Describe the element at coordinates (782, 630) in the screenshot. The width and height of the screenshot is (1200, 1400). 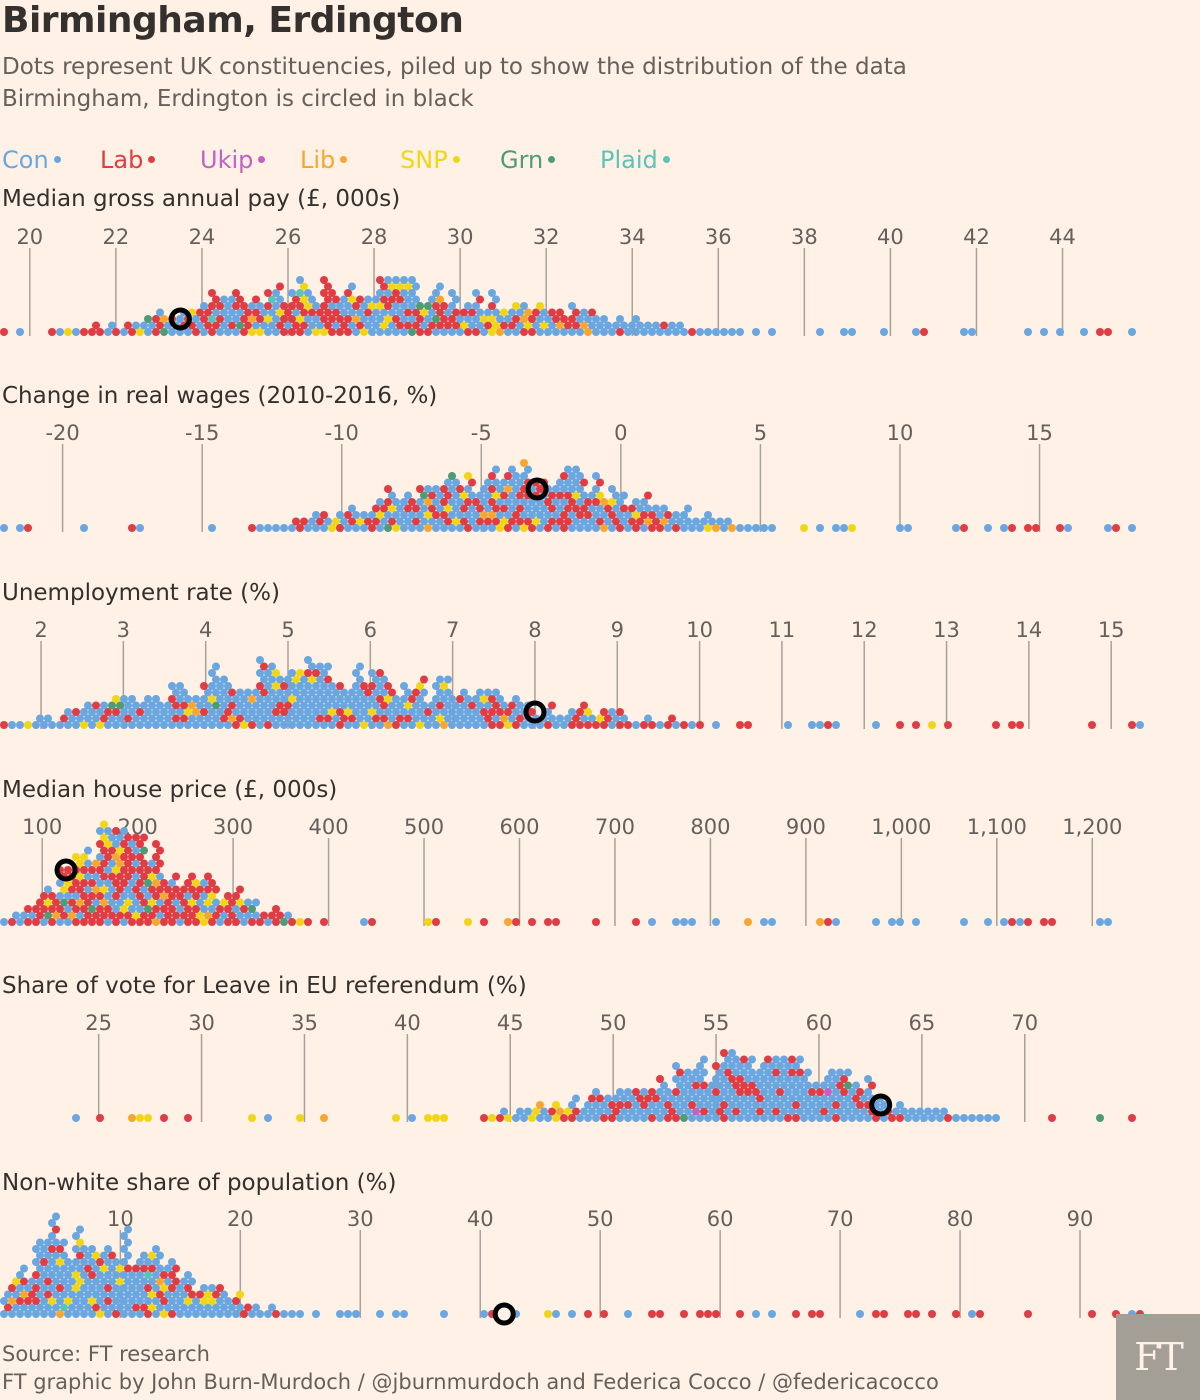
I see `tick-label: 11` at that location.